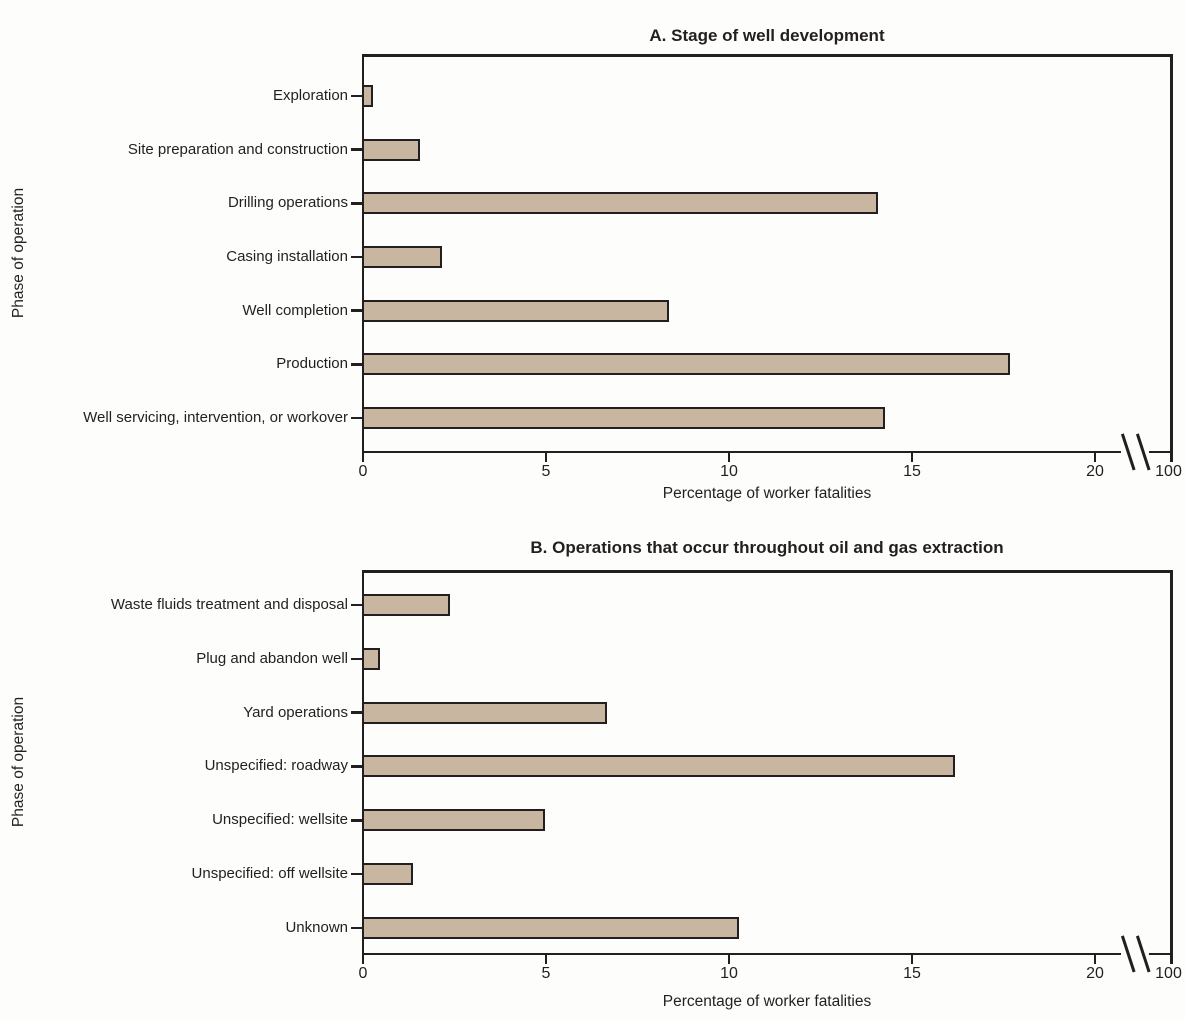 Image resolution: width=1185 pixels, height=1019 pixels. What do you see at coordinates (295, 310) in the screenshot?
I see `category-label: Well completion` at bounding box center [295, 310].